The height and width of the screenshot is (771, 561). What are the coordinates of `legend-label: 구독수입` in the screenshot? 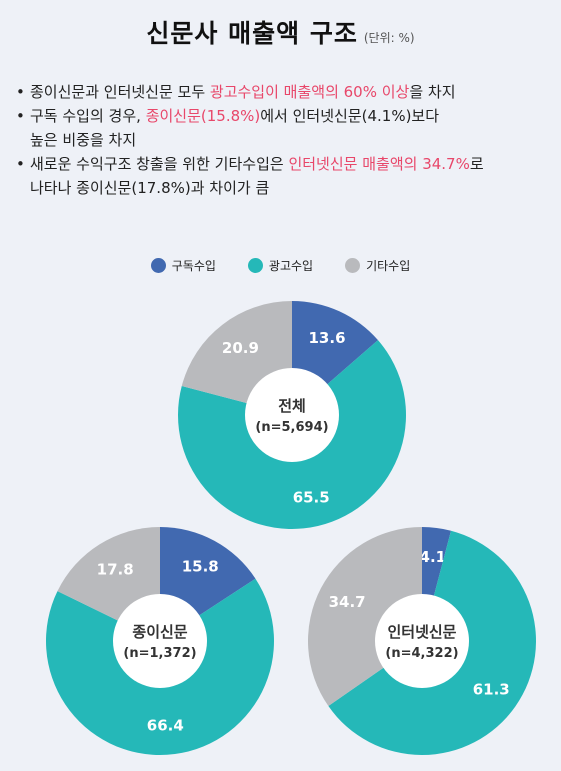 It's located at (193, 266).